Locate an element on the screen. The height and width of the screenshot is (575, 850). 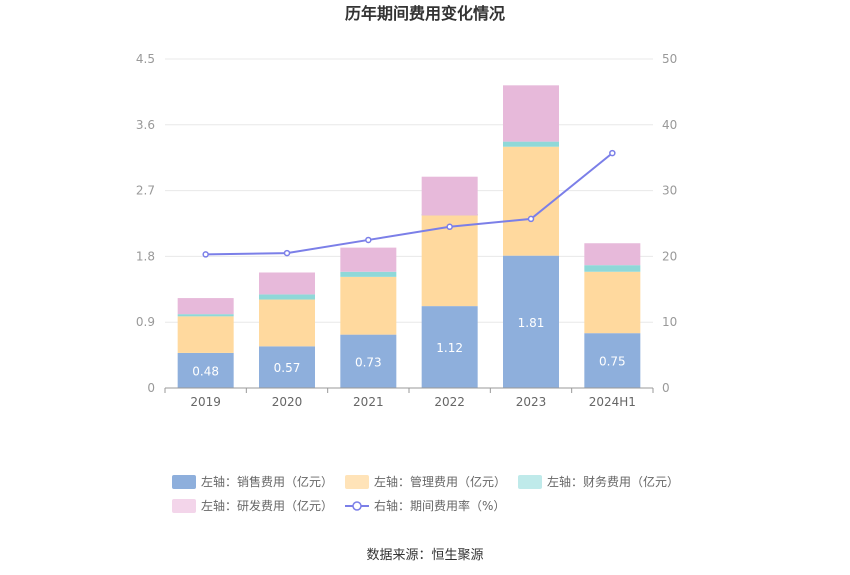
bar-value-label: 0.75 is located at coordinates (612, 362).